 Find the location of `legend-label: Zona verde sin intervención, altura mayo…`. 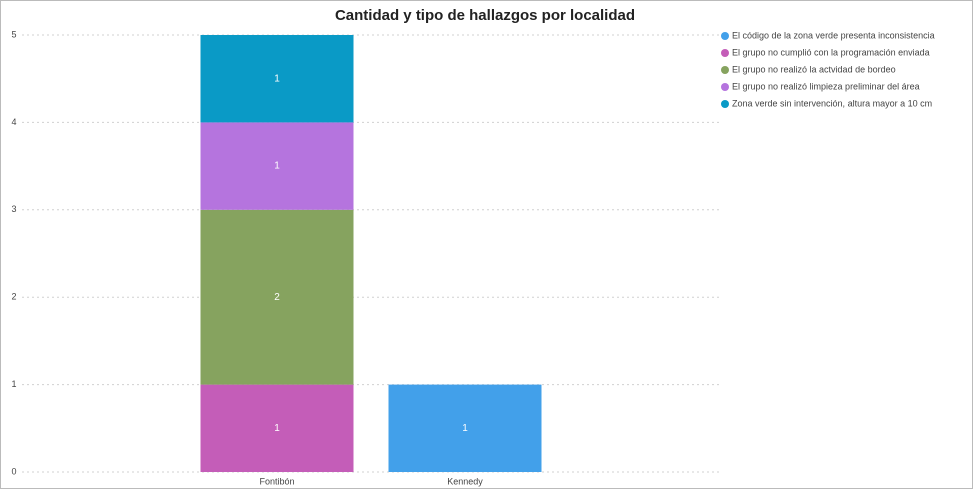

legend-label: Zona verde sin intervención, altura mayo… is located at coordinates (832, 103).